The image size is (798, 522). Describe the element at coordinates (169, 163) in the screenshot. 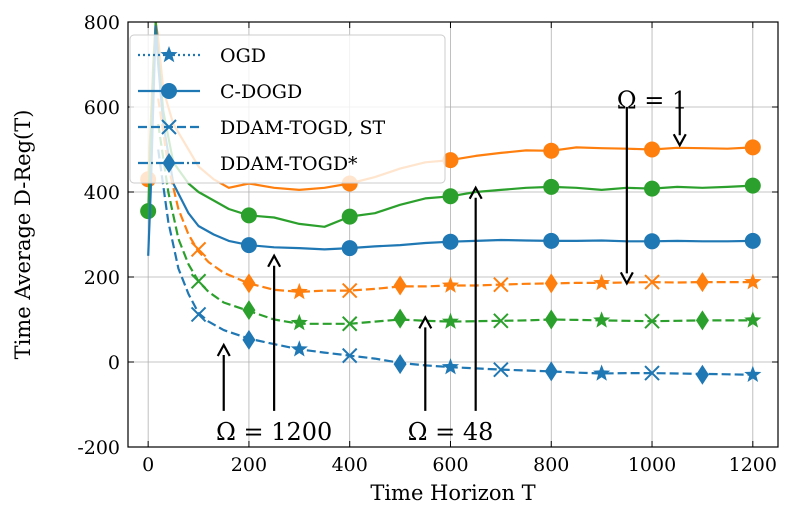

I see `legend-diamond-marker` at that location.